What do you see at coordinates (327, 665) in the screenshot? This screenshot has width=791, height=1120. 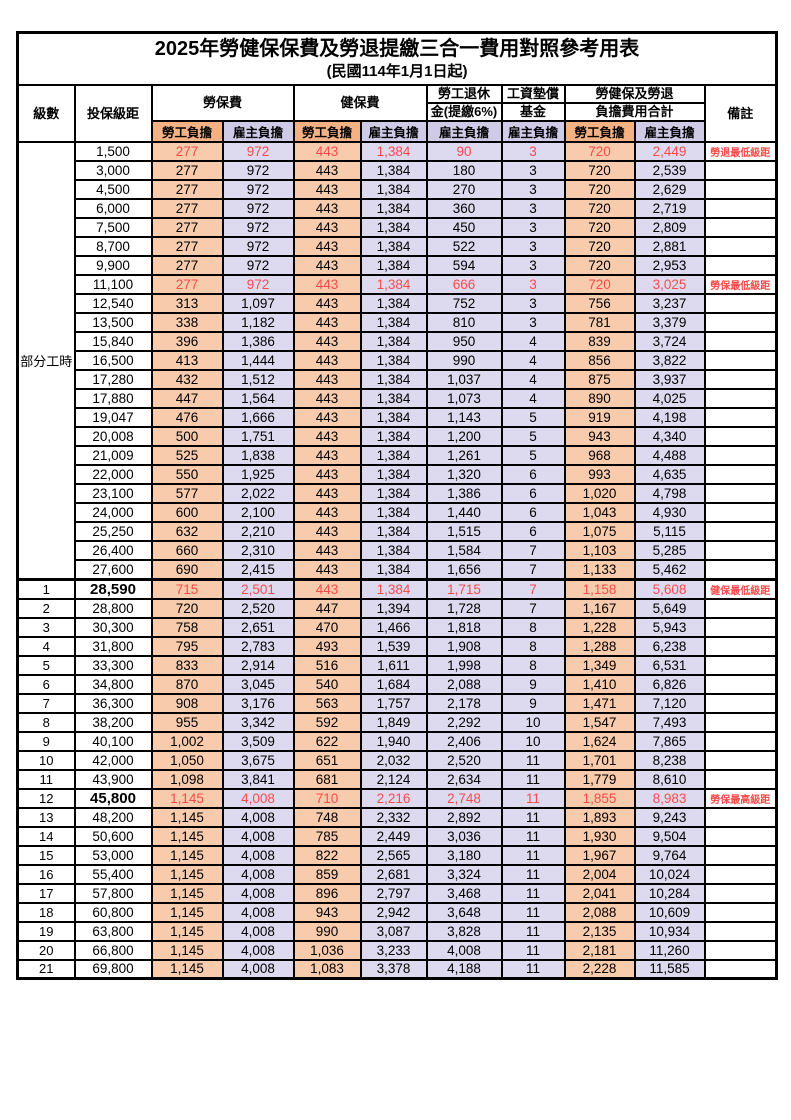 I see `health-employee-cell: 516` at bounding box center [327, 665].